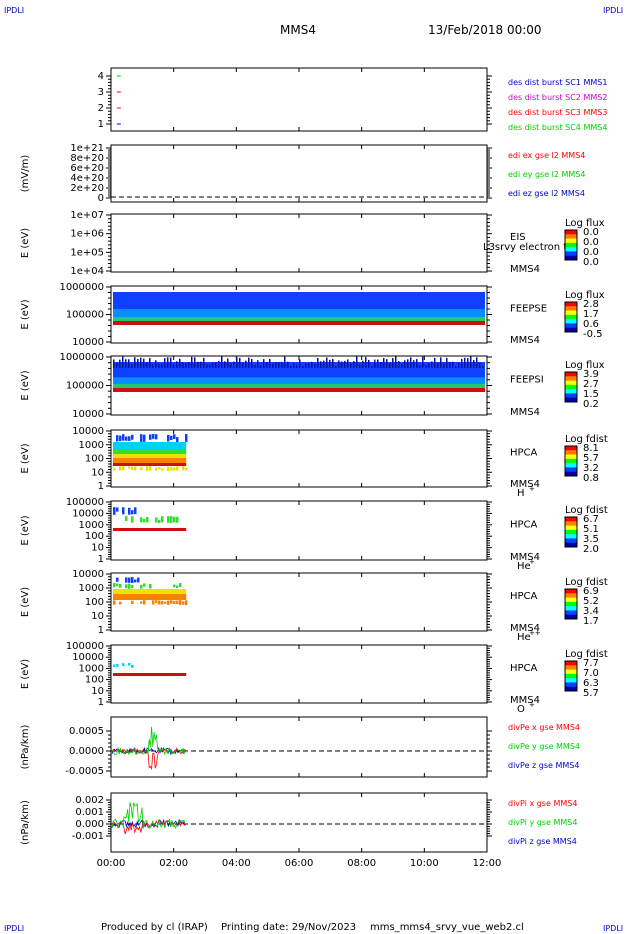 The width and height of the screenshot is (630, 934). What do you see at coordinates (81, 357) in the screenshot?
I see `y-tick-label: 1000000` at bounding box center [81, 357].